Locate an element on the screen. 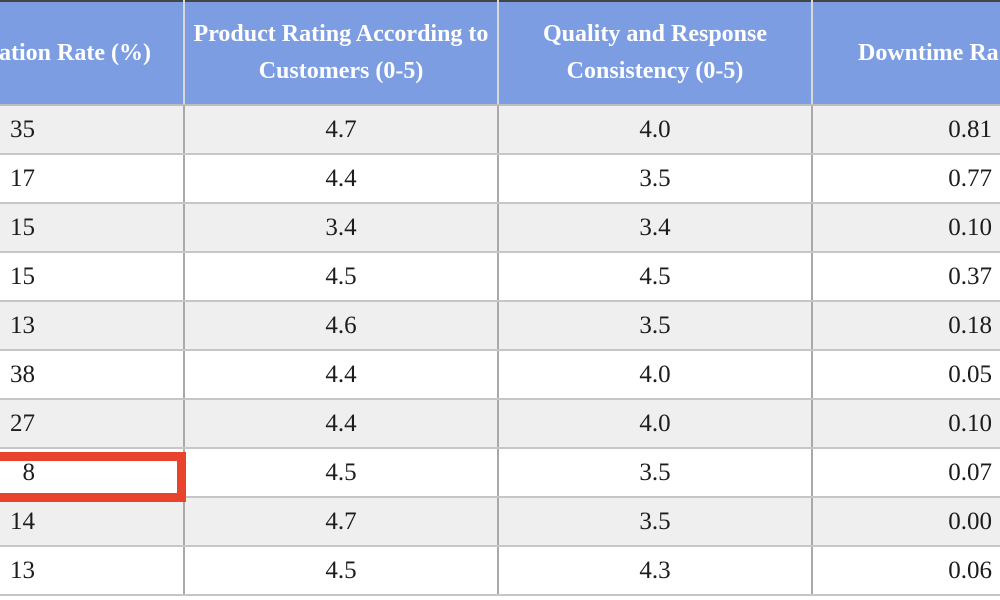 This screenshot has height=600, width=1000. cell-r2-c4: 0.77 is located at coordinates (905, 179).